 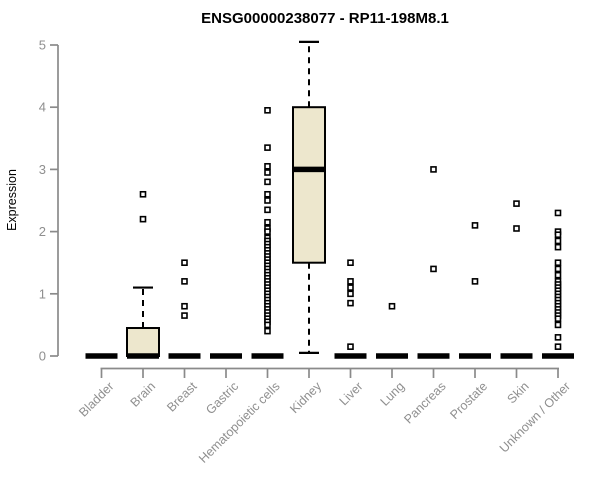 I want to click on y-tick-label: 5, so click(x=42, y=45).